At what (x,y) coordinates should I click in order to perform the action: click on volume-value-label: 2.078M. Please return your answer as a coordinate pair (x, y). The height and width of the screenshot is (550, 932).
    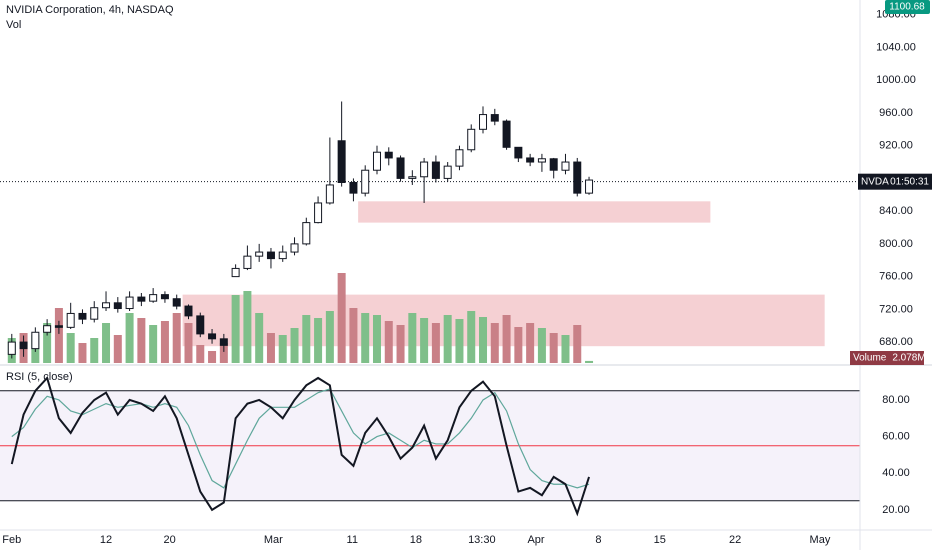
    Looking at the image, I should click on (908, 358).